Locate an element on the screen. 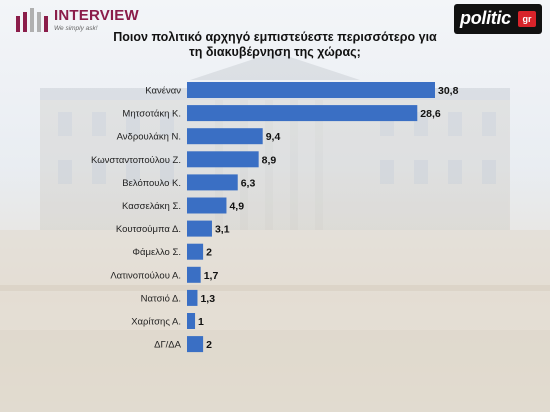  logo-tagline: We simply ask! is located at coordinates (76, 28).